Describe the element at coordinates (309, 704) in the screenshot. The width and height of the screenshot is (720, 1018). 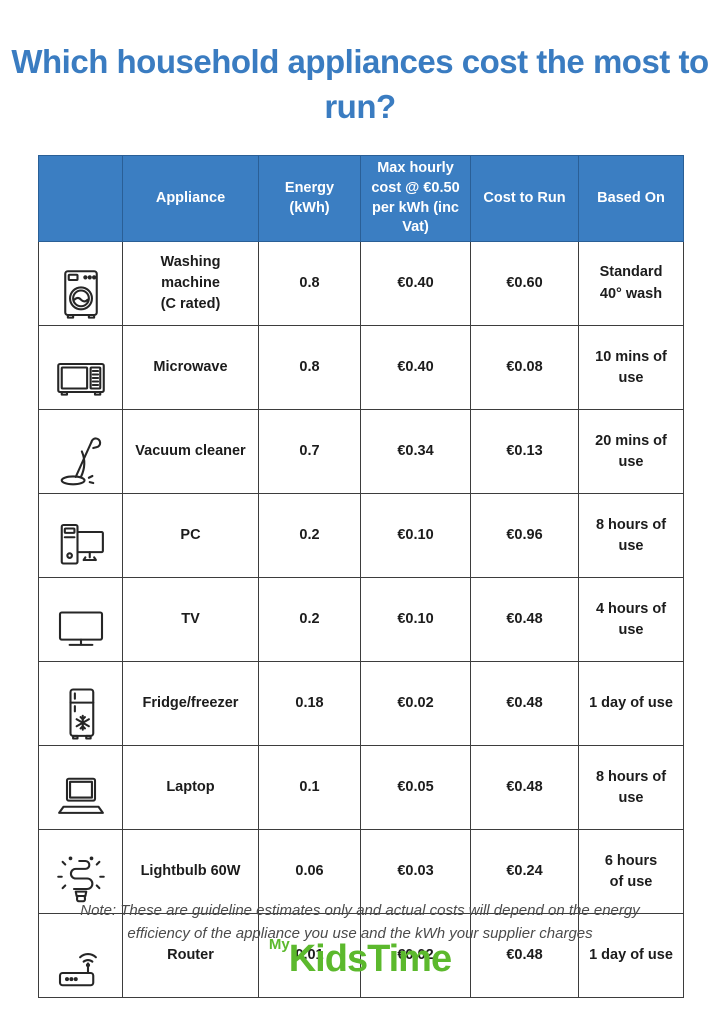
I see `energy-kwh-cell: 0.18` at that location.